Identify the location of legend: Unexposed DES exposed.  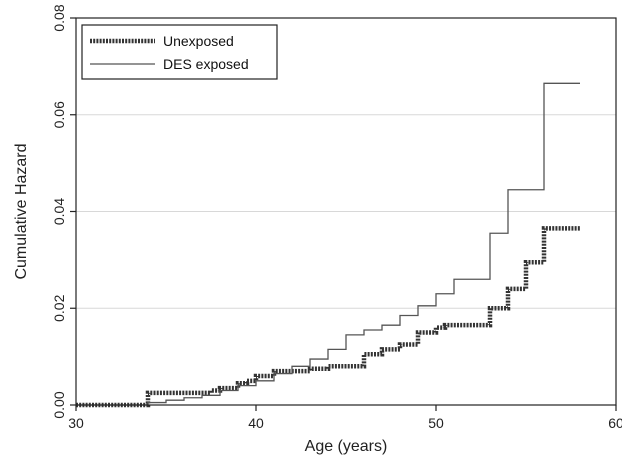
(179, 52).